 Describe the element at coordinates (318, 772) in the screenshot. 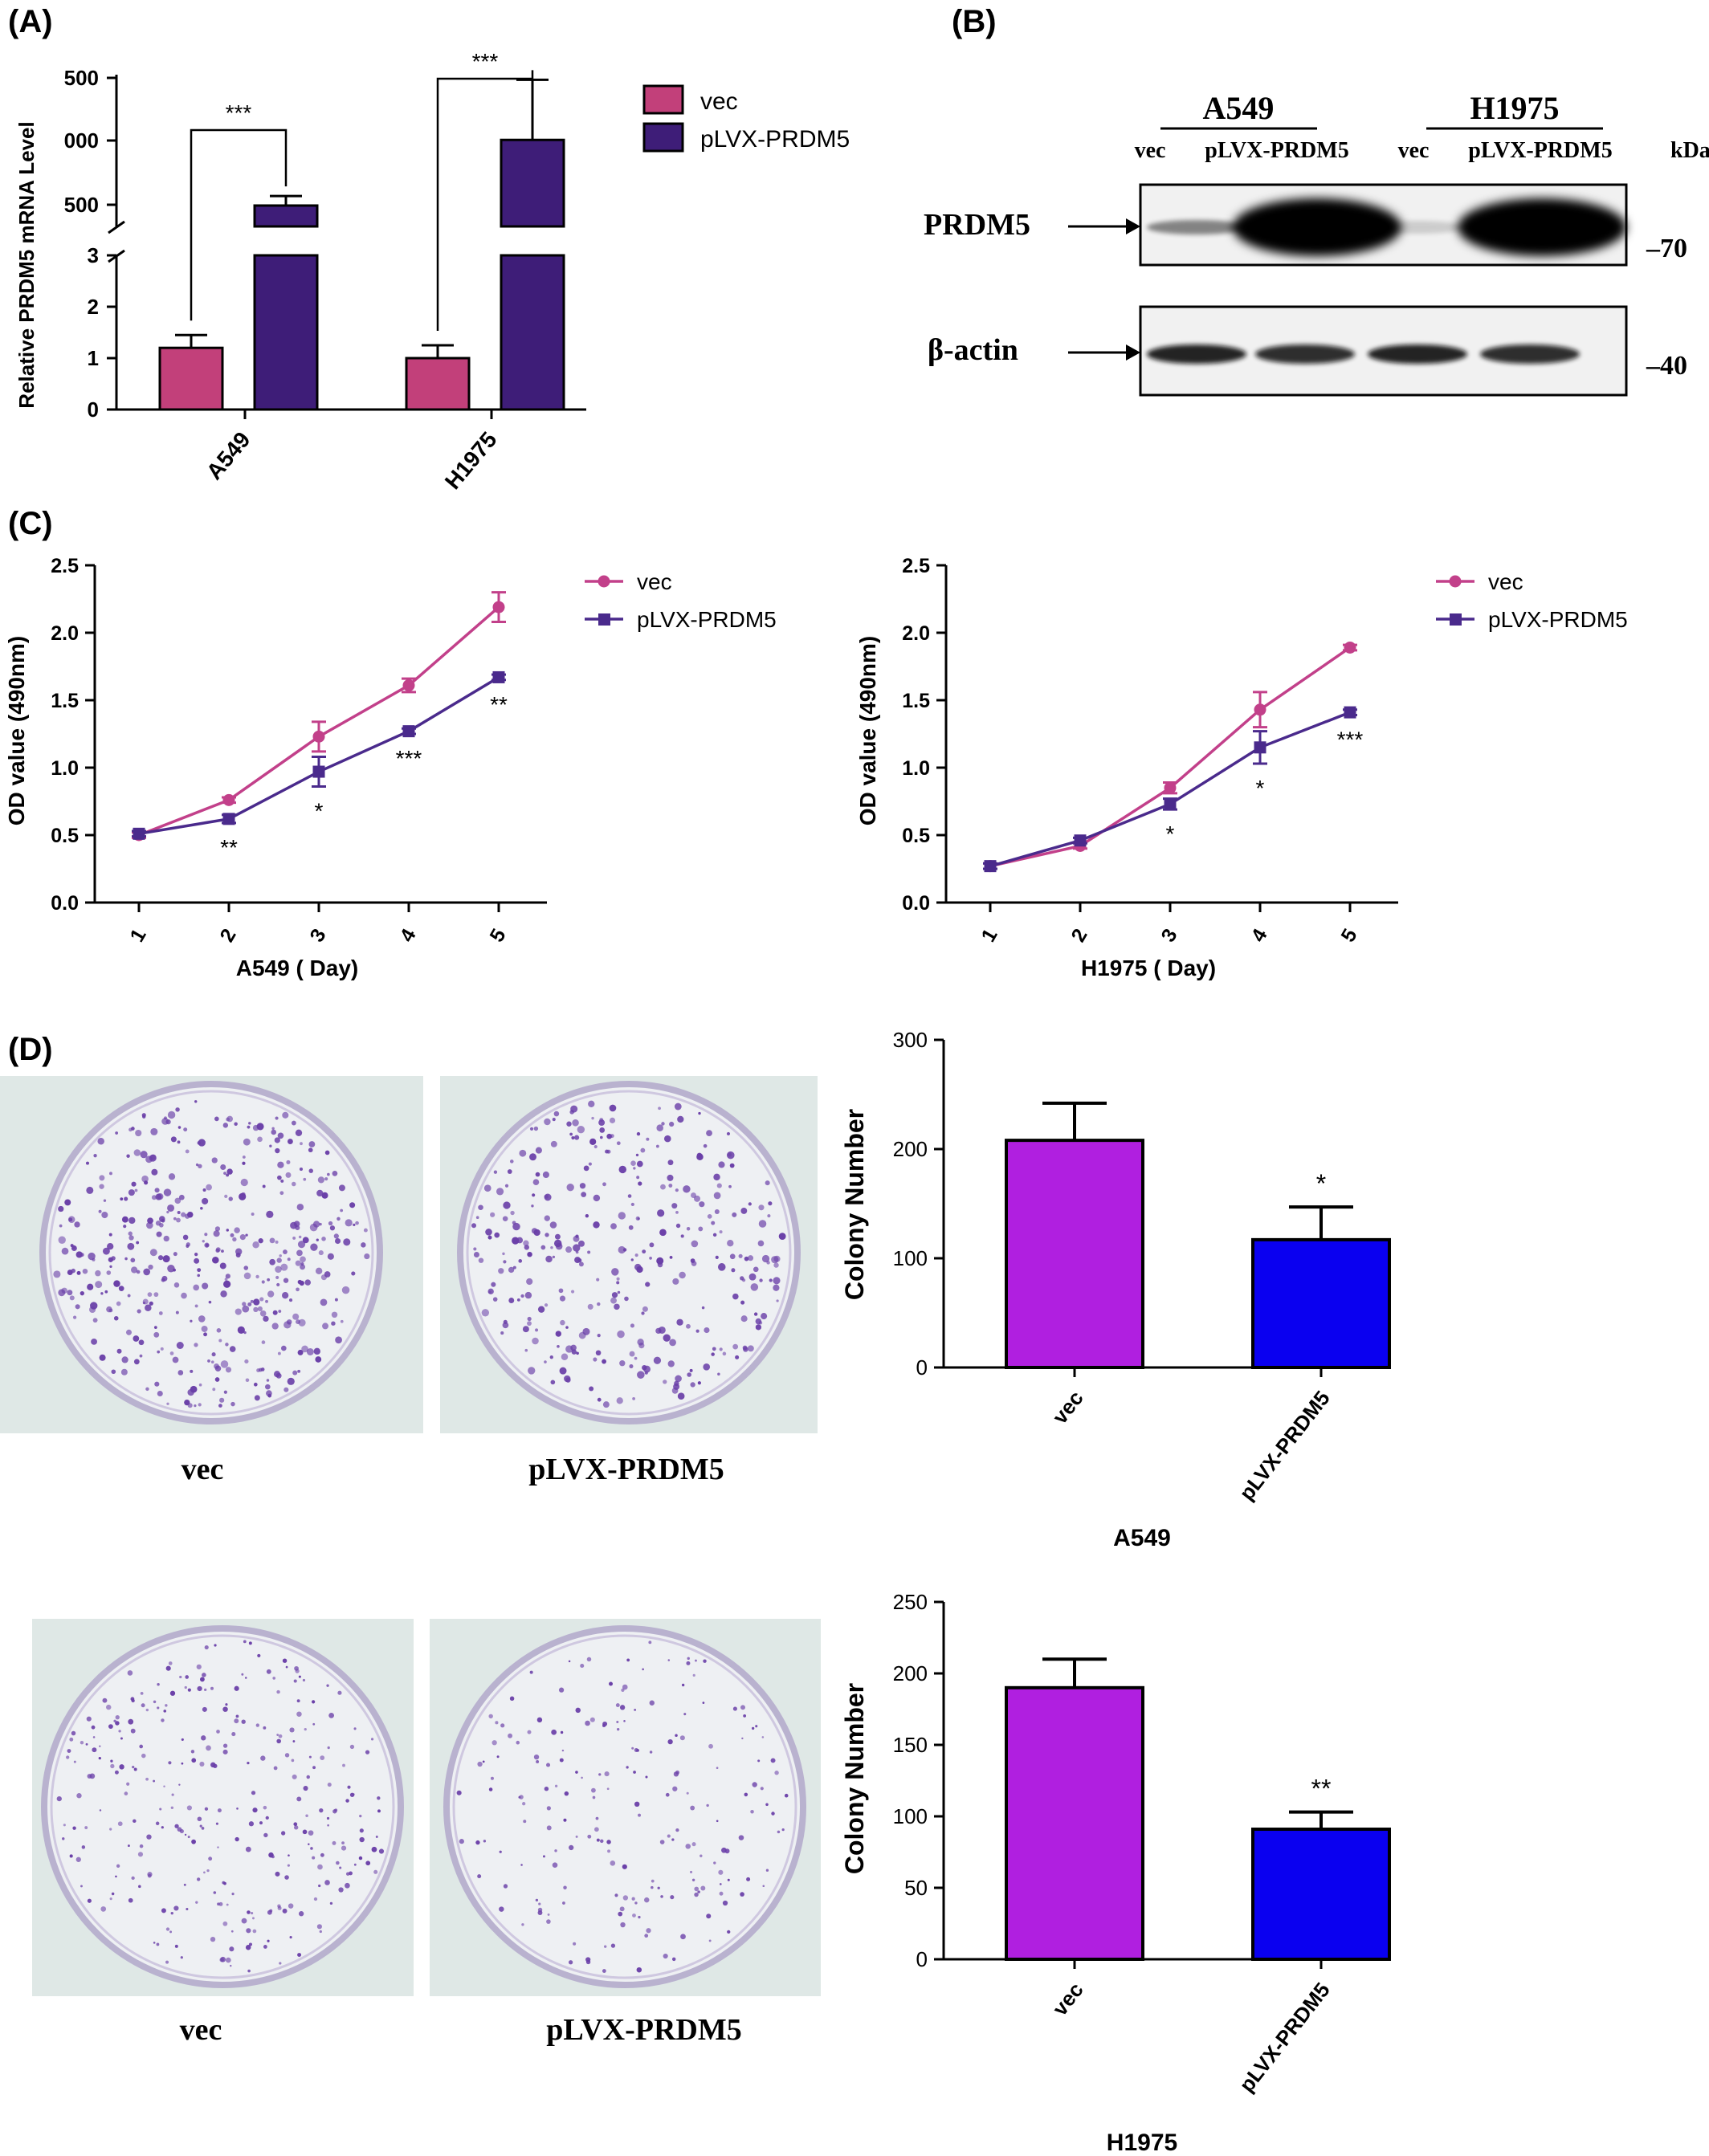

I see `c-a549-point-plvx` at that location.